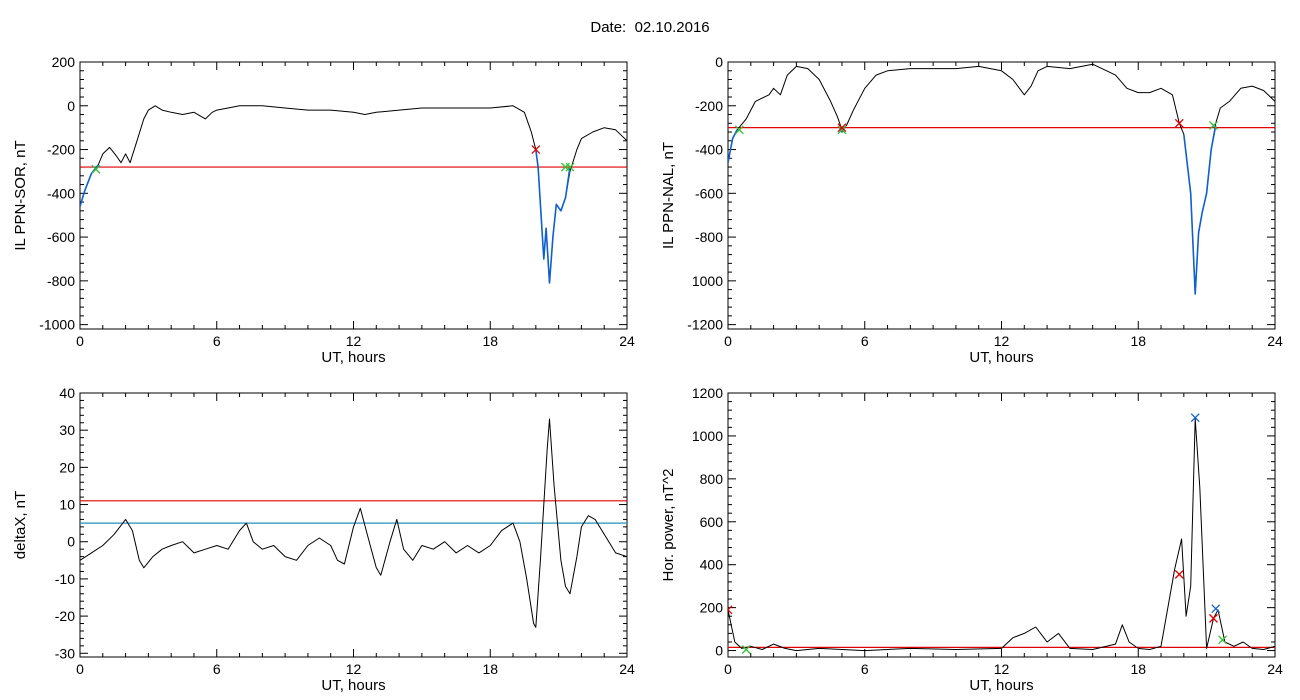  What do you see at coordinates (712, 565) in the screenshot?
I see `y-tick-label: 400` at bounding box center [712, 565].